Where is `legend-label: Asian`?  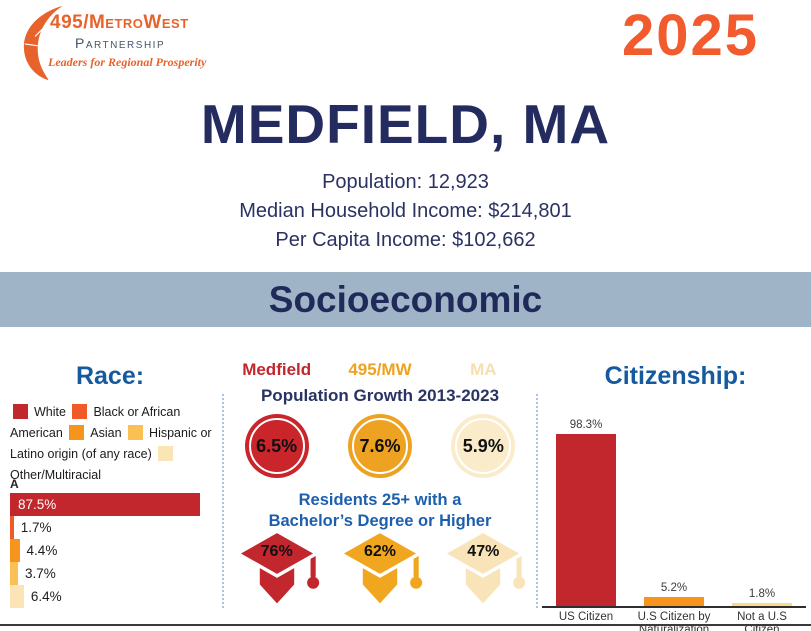
legend-label: Asian is located at coordinates (106, 433).